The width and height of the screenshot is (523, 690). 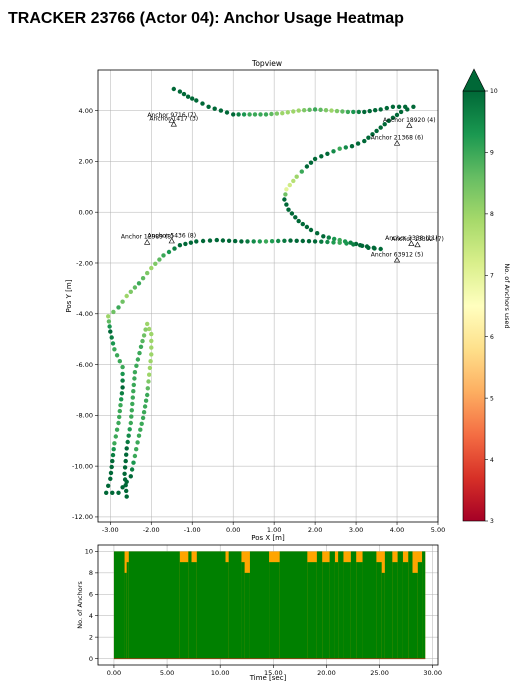 I want to click on anchor-label: Anchor 63912 (5), so click(x=397, y=254).